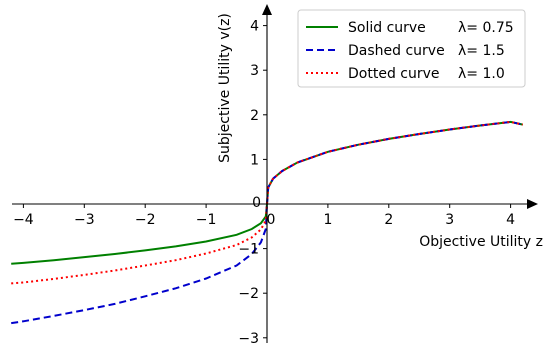  I want to click on x-axis-title: Objective Utility z, so click(481, 242).